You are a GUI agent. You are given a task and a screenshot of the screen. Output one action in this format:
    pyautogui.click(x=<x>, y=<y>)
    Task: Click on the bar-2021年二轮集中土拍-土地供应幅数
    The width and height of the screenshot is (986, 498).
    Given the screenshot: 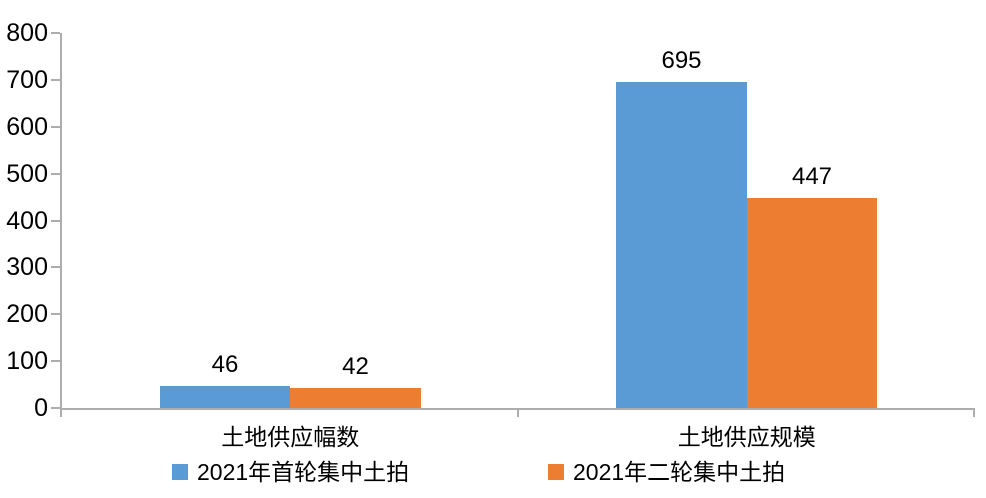 What is the action you would take?
    pyautogui.click(x=355, y=398)
    